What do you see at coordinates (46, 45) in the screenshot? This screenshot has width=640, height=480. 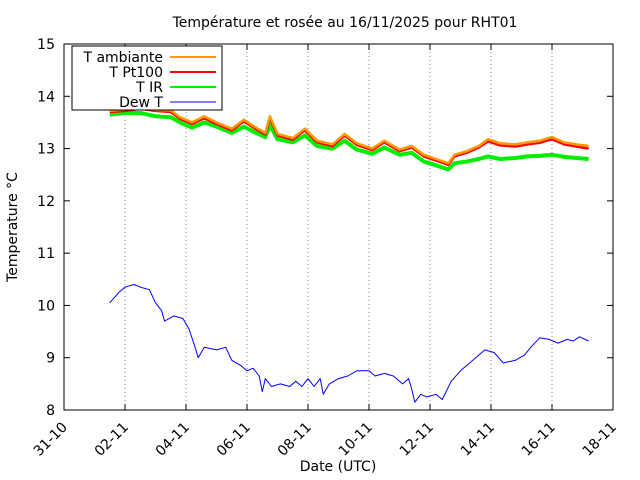 I see `y-tick-label: 15` at bounding box center [46, 45].